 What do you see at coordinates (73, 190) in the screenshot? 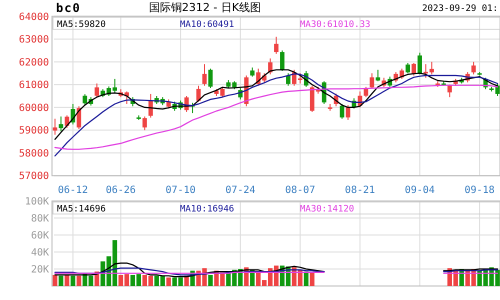
I see `x-tick-label: 06-12` at bounding box center [73, 190].